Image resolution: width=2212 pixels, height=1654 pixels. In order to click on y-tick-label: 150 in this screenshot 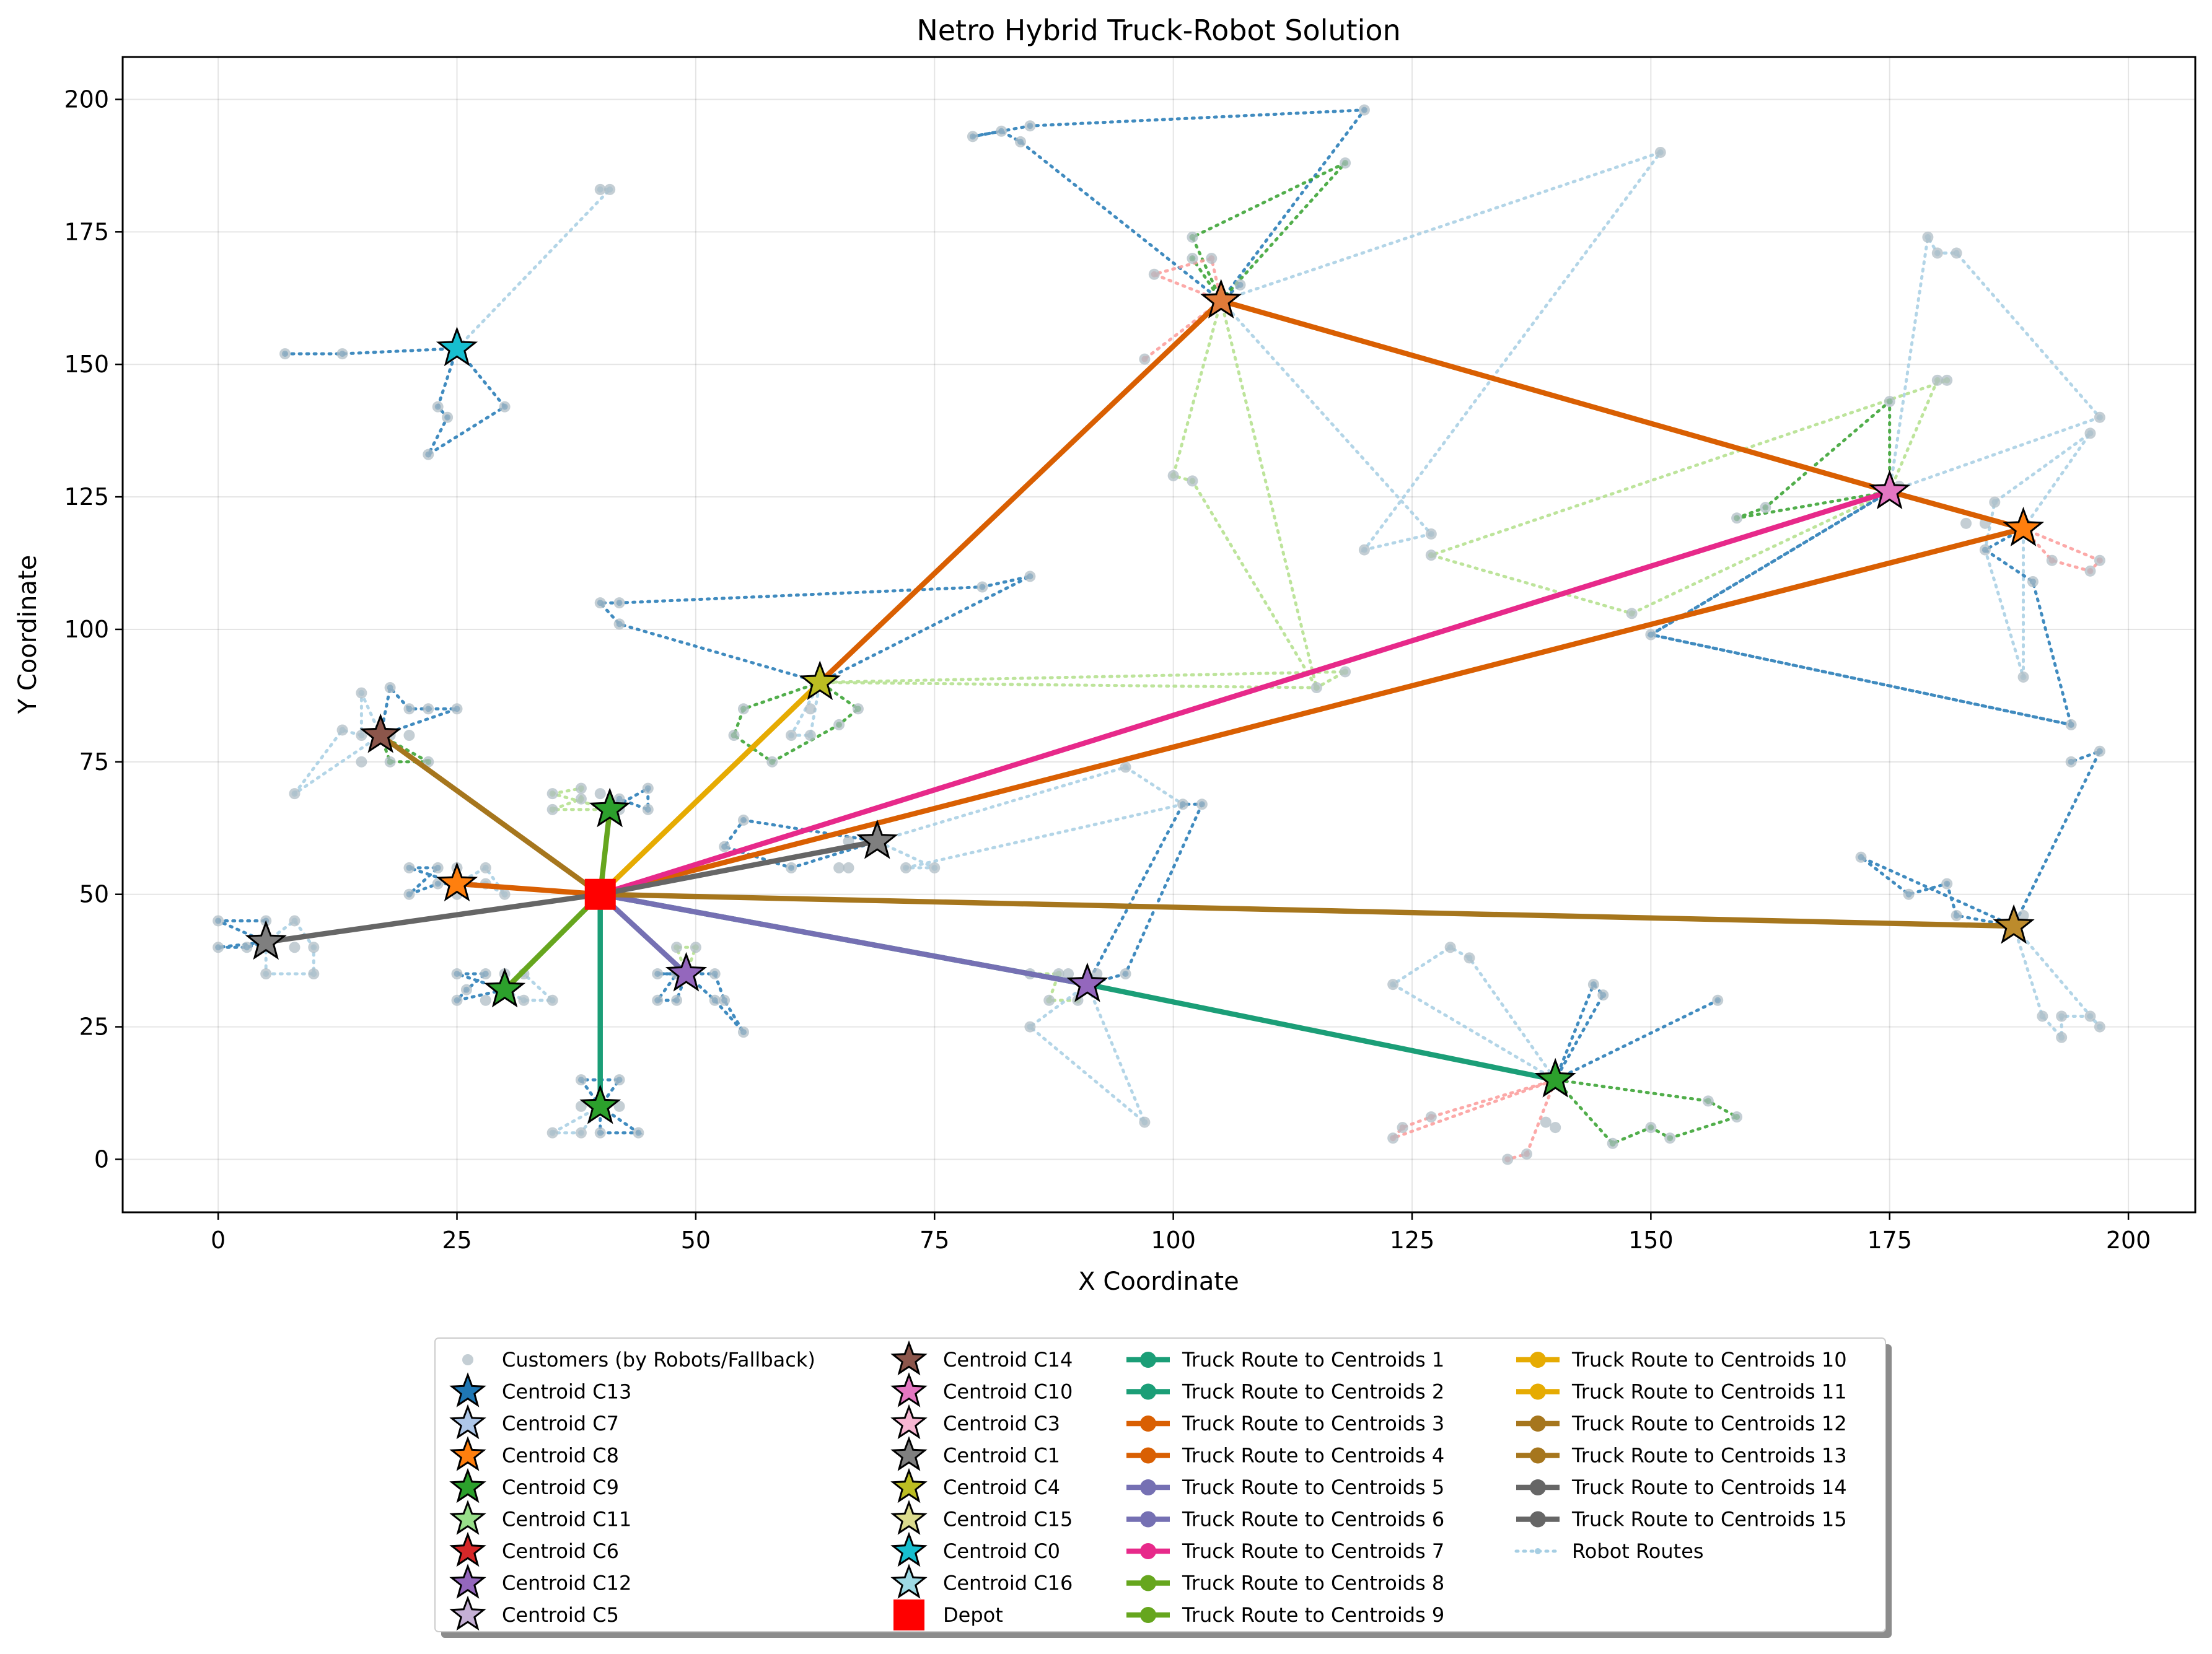, I will do `click(87, 365)`.